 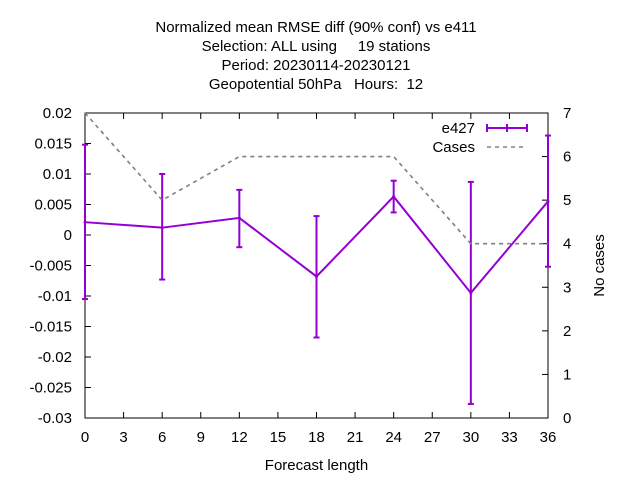 I want to click on x-axis-label: Forecast length, so click(x=316, y=465).